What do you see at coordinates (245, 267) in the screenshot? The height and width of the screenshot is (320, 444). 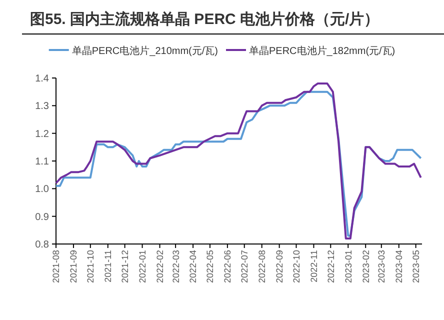 I see `x-tick-label: 2022-07` at bounding box center [245, 267].